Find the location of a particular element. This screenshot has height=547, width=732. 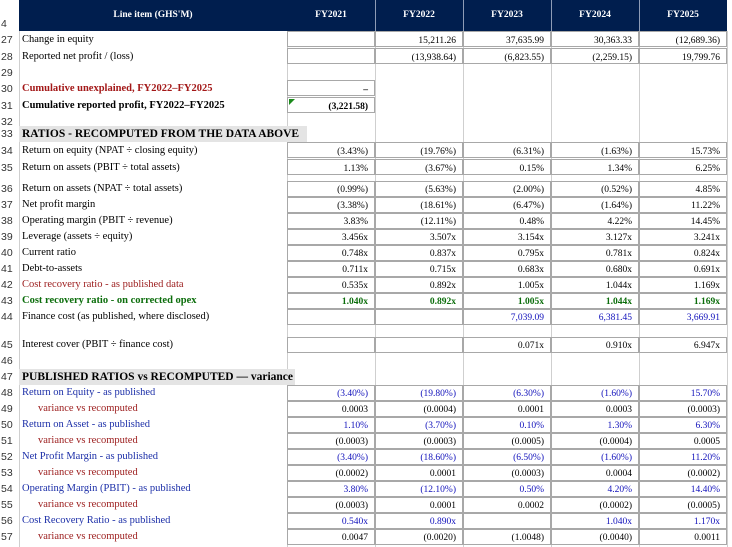

cell-fy2024: 6,381.45 is located at coordinates (595, 317).